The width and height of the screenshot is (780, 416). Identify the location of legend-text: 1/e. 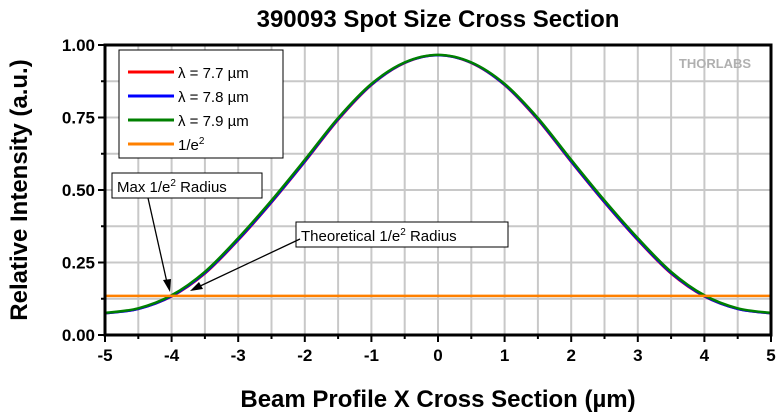
(188, 145).